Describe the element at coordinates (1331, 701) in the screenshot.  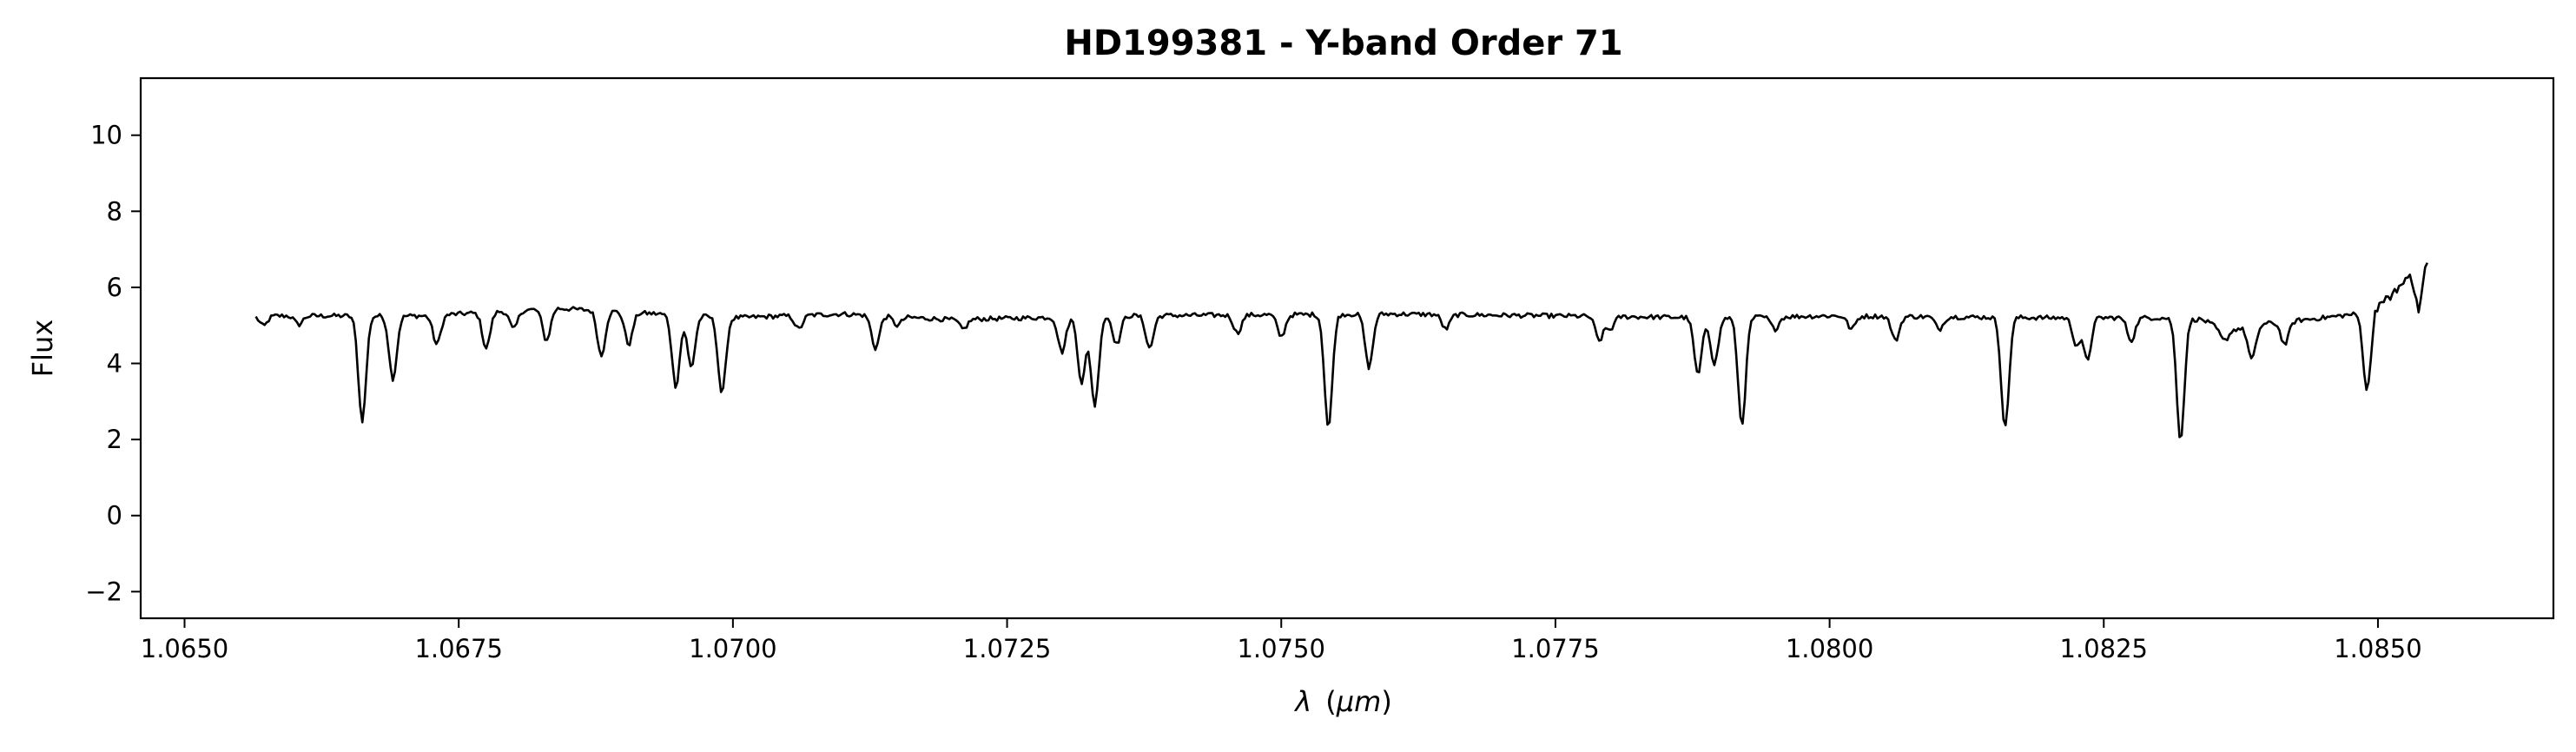
I see `x-axis-label-open-paren: (` at that location.